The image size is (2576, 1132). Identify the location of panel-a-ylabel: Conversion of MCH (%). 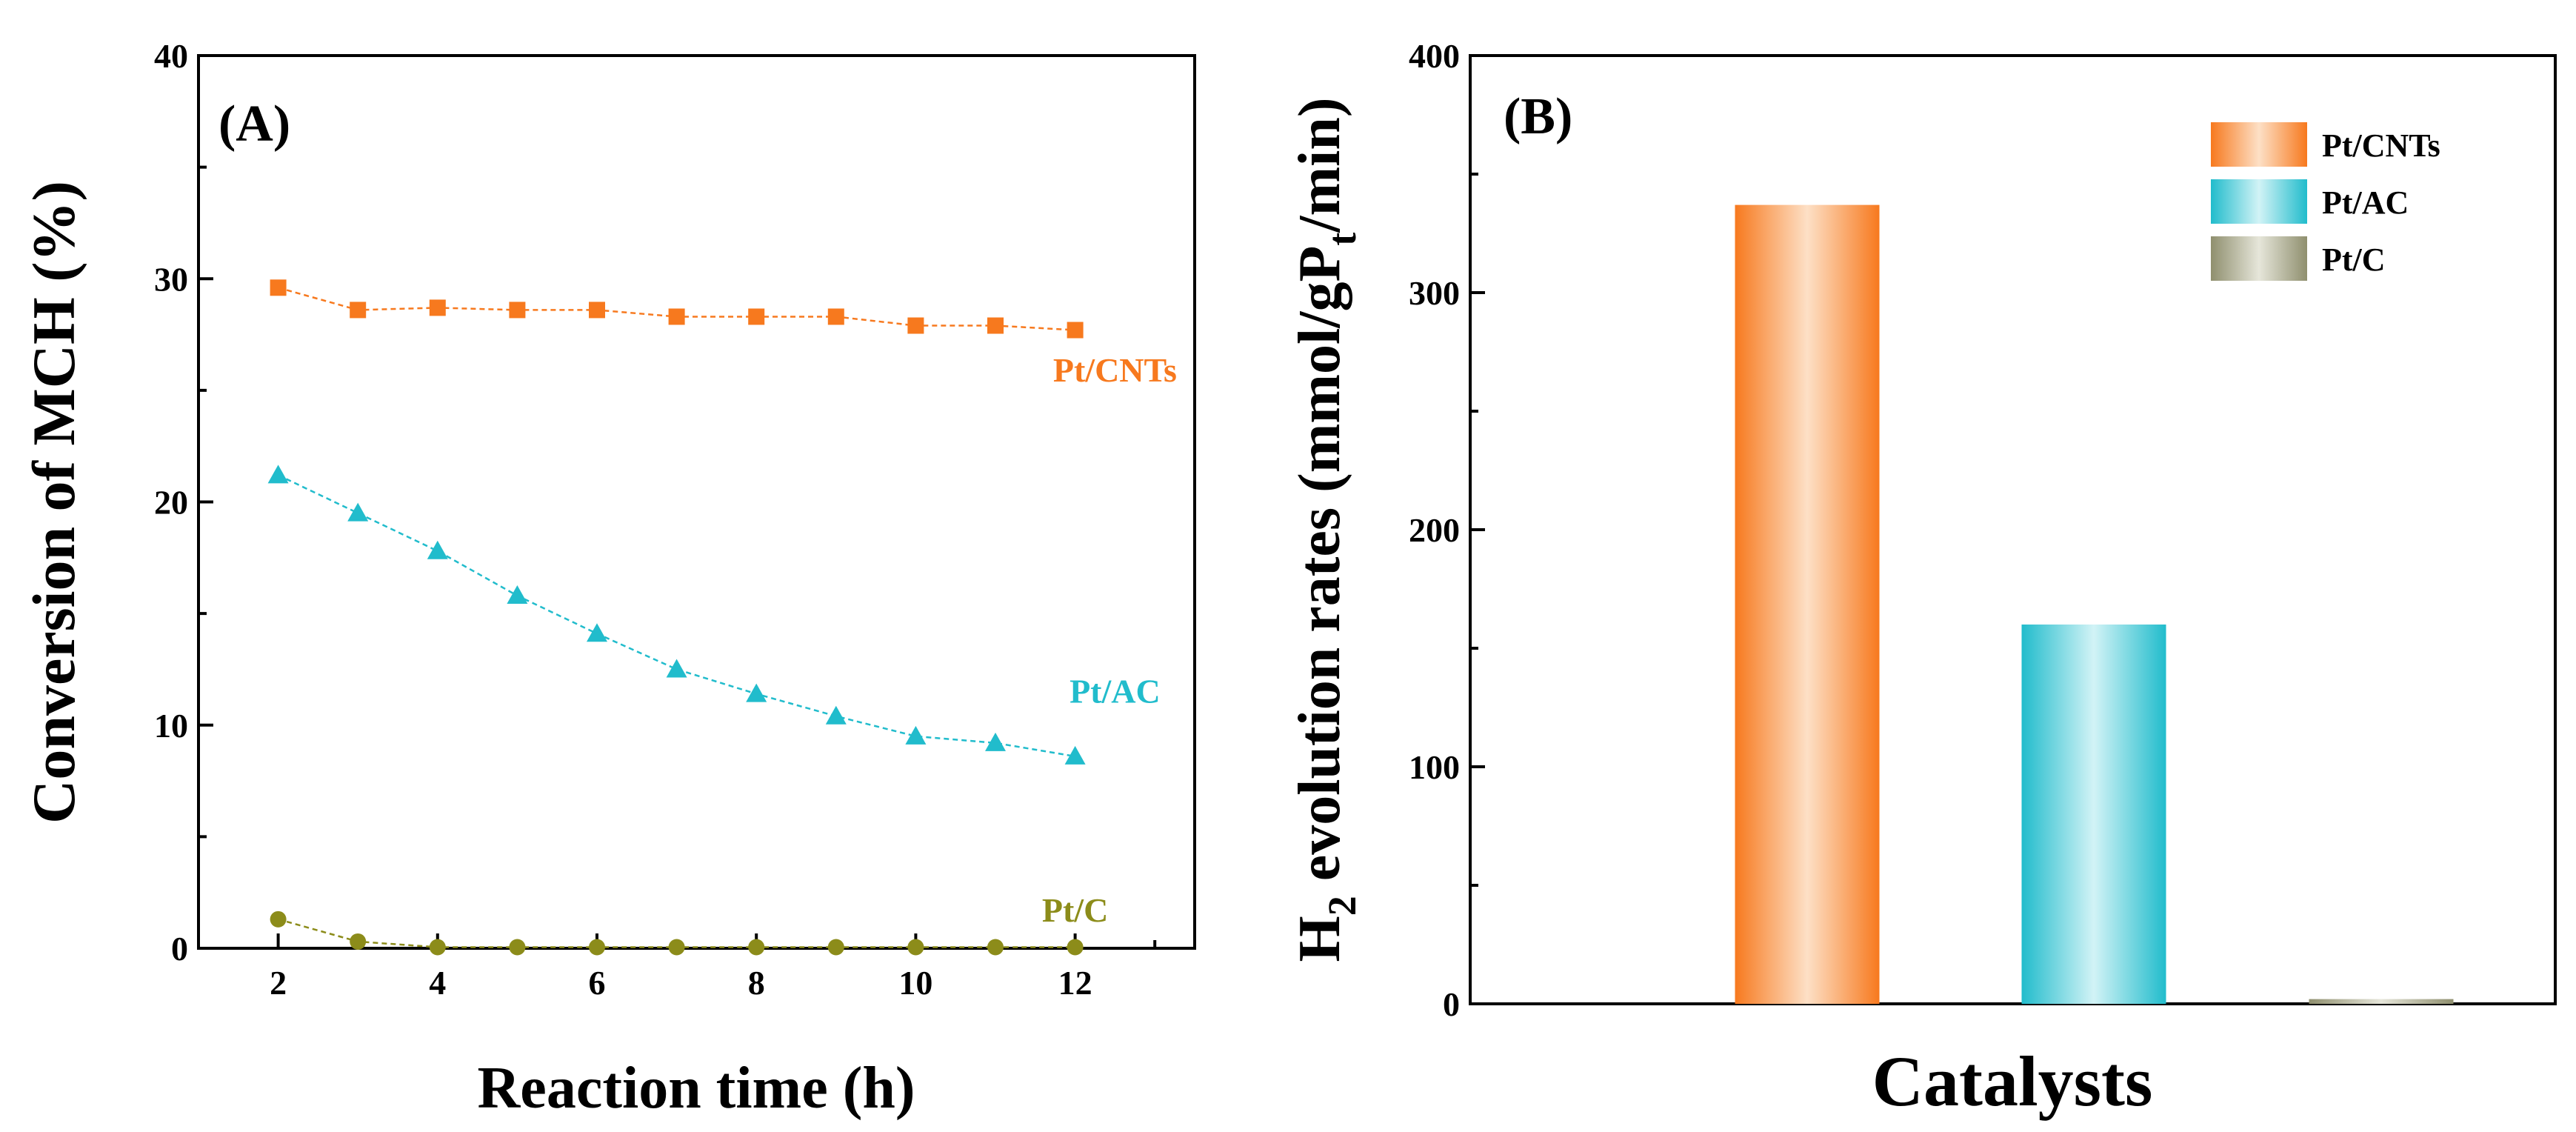
(53, 502).